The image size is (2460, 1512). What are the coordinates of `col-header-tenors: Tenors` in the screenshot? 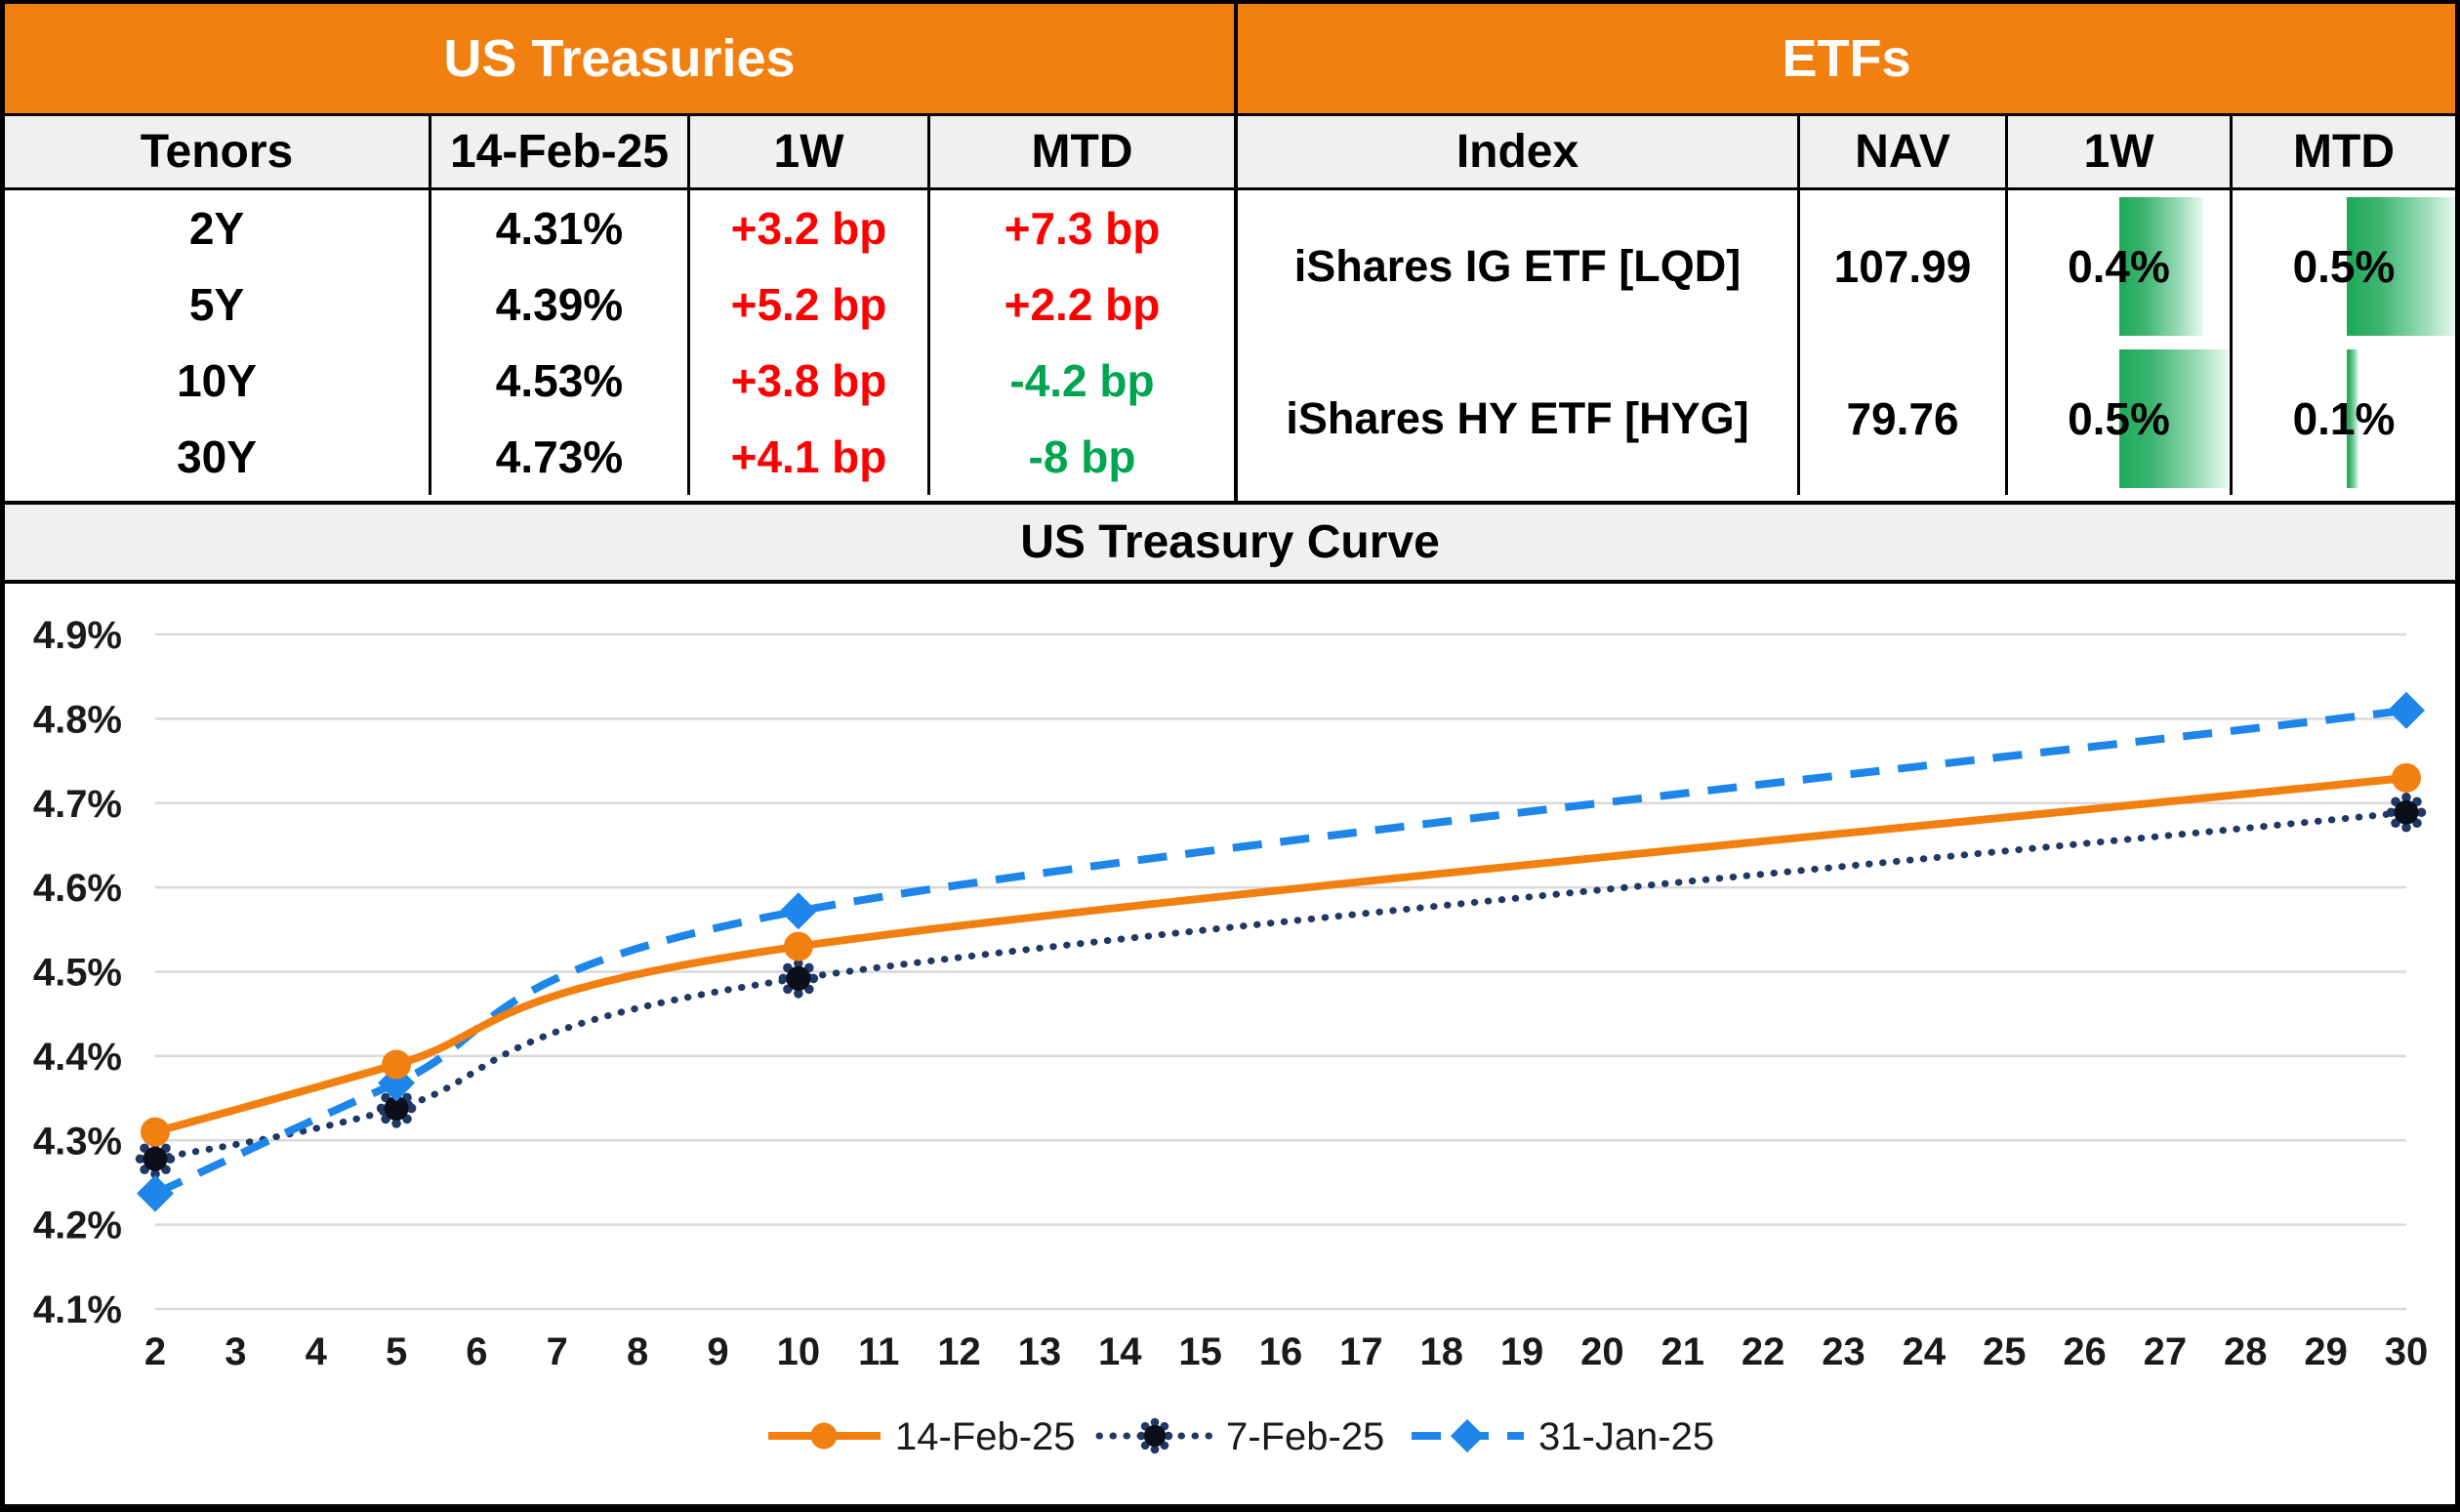 It's located at (218, 151).